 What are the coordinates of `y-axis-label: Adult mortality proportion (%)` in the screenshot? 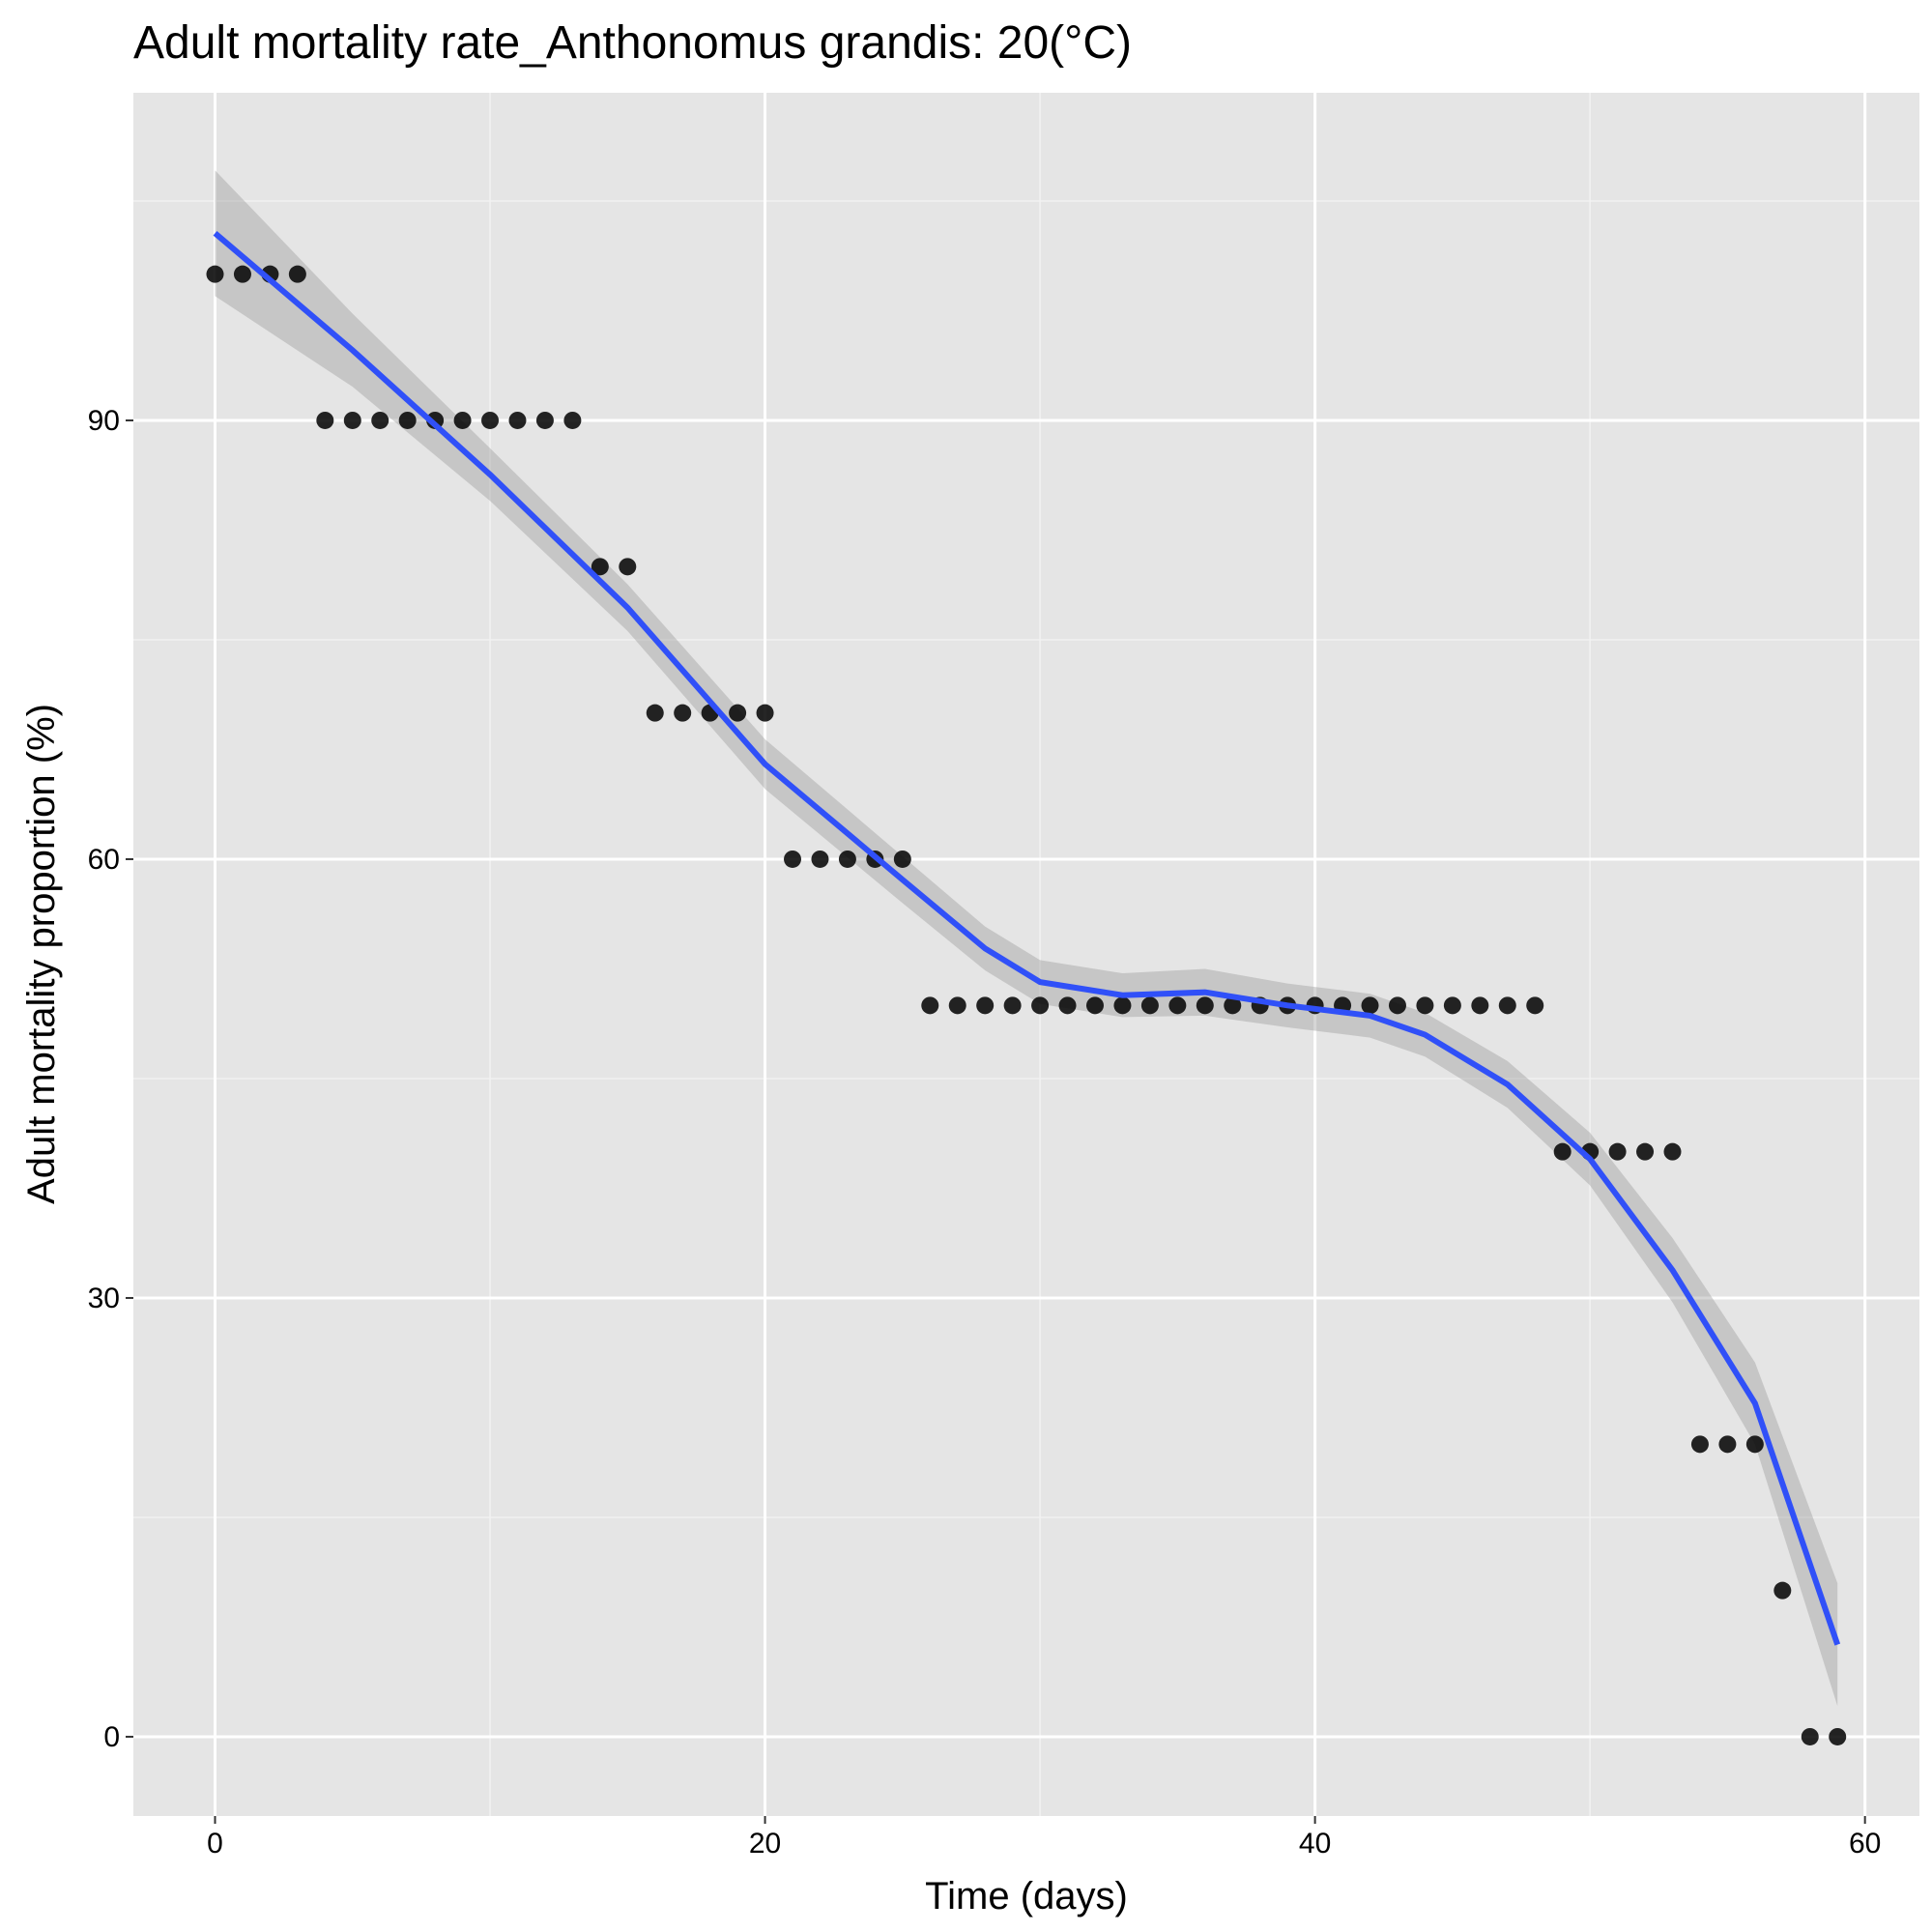 It's located at (41, 954).